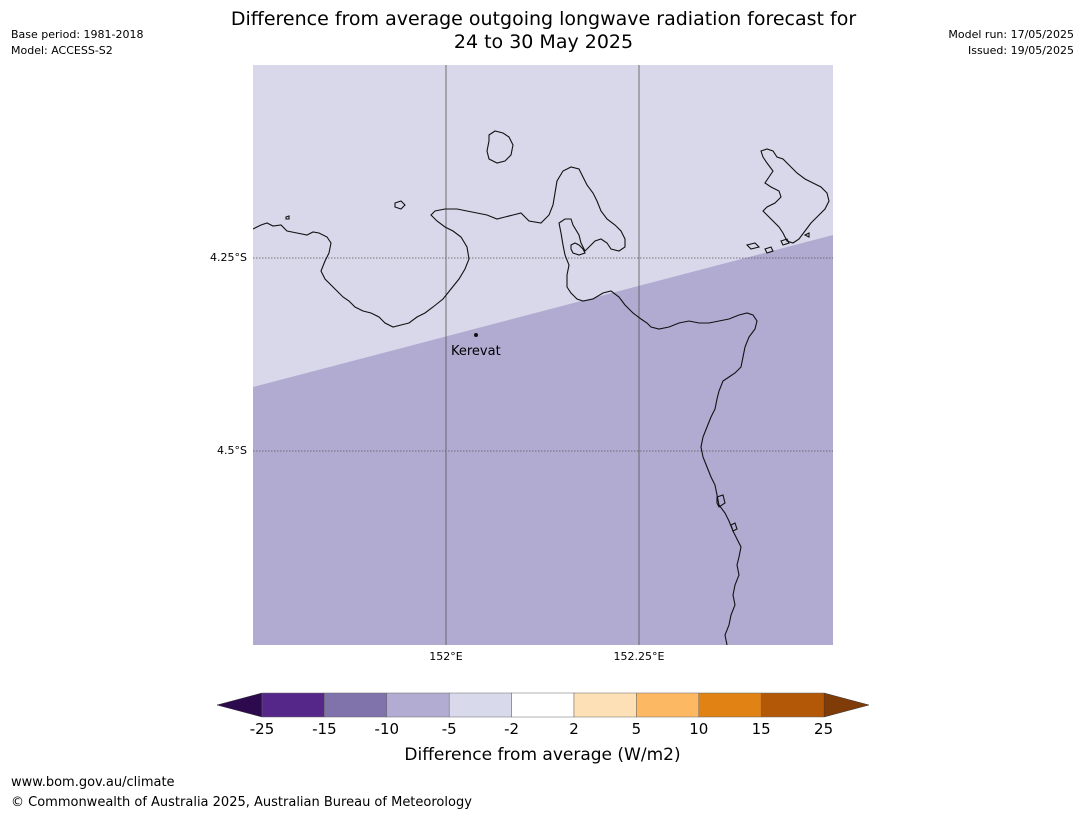 The image size is (1085, 816). I want to click on lon-label-152e: 152°E, so click(446, 656).